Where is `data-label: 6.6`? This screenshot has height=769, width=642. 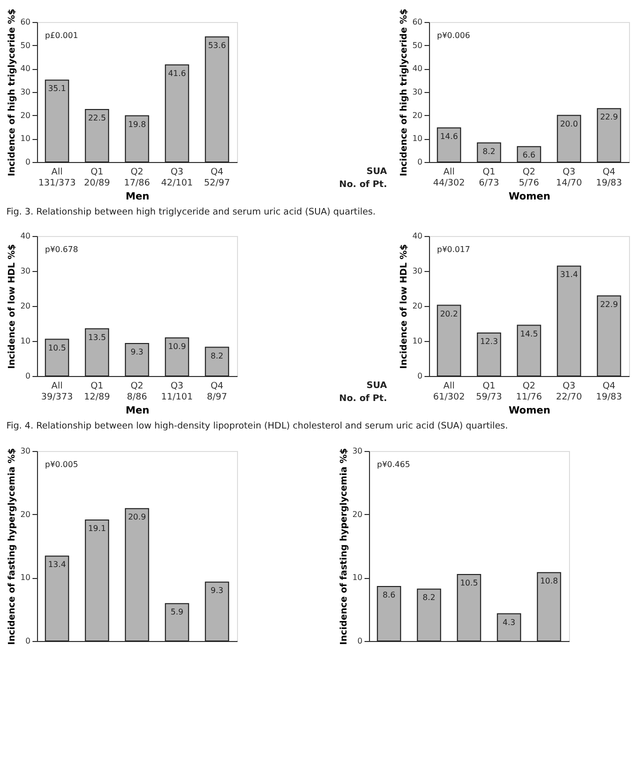 data-label: 6.6 is located at coordinates (529, 155).